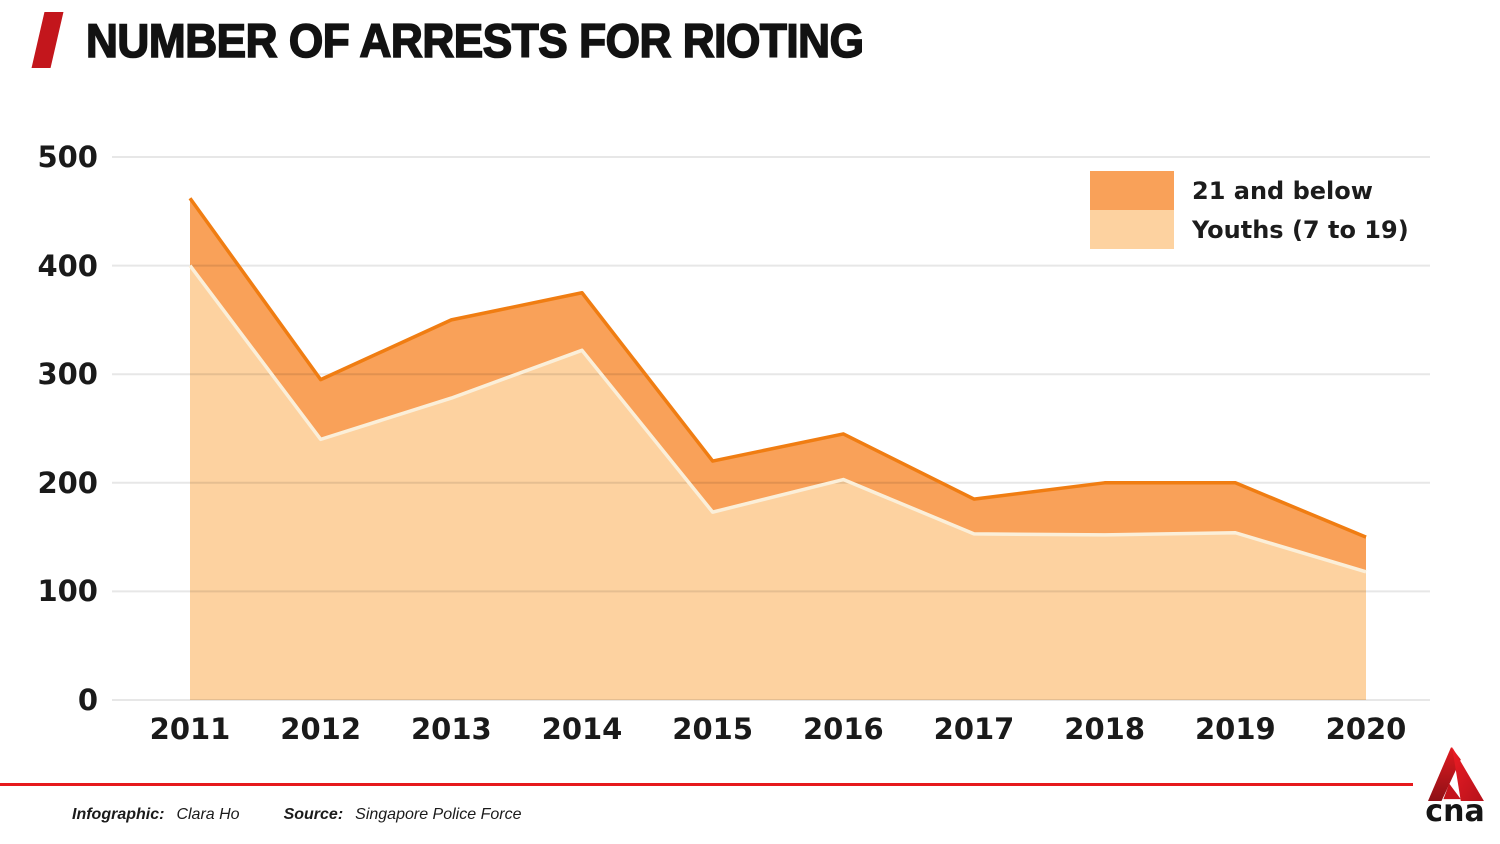 This screenshot has width=1500, height=844. I want to click on x-tick-label-2011: 2011, so click(190, 729).